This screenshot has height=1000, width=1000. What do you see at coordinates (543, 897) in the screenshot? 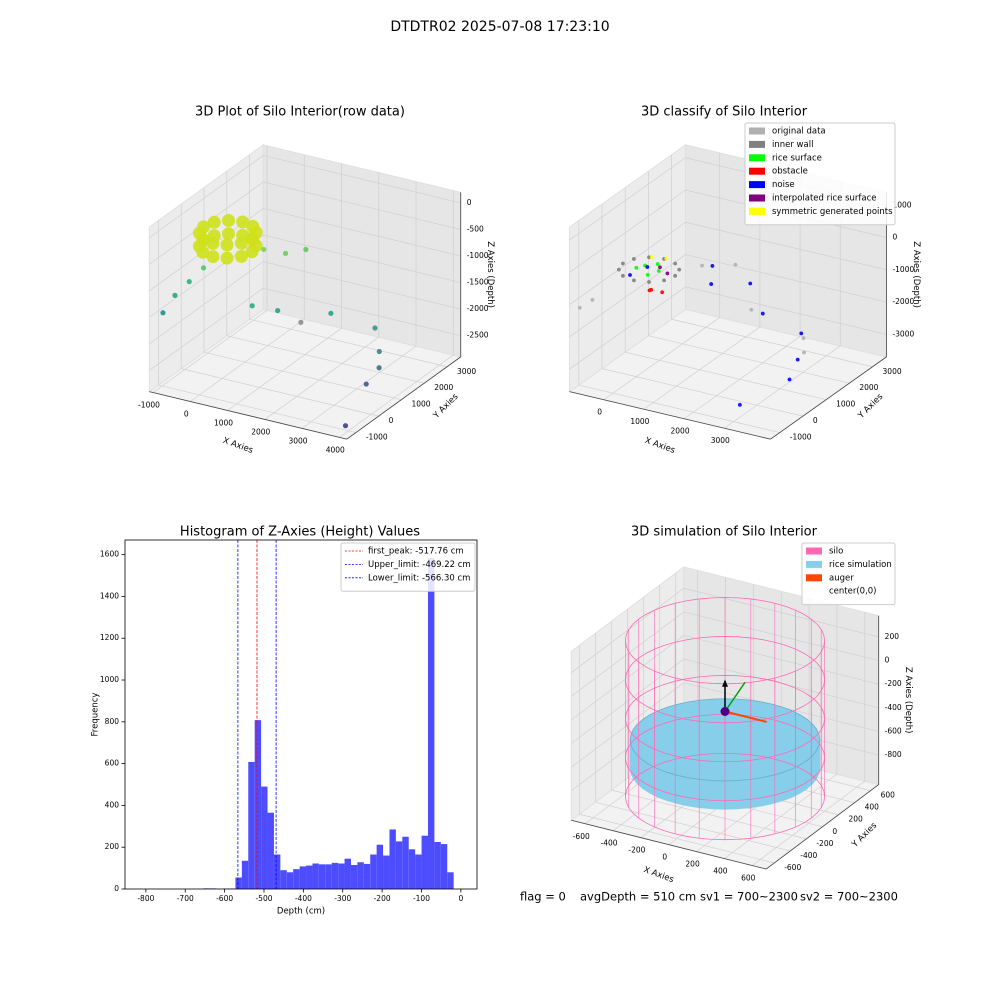
I see `footer-text: flag = 0` at bounding box center [543, 897].